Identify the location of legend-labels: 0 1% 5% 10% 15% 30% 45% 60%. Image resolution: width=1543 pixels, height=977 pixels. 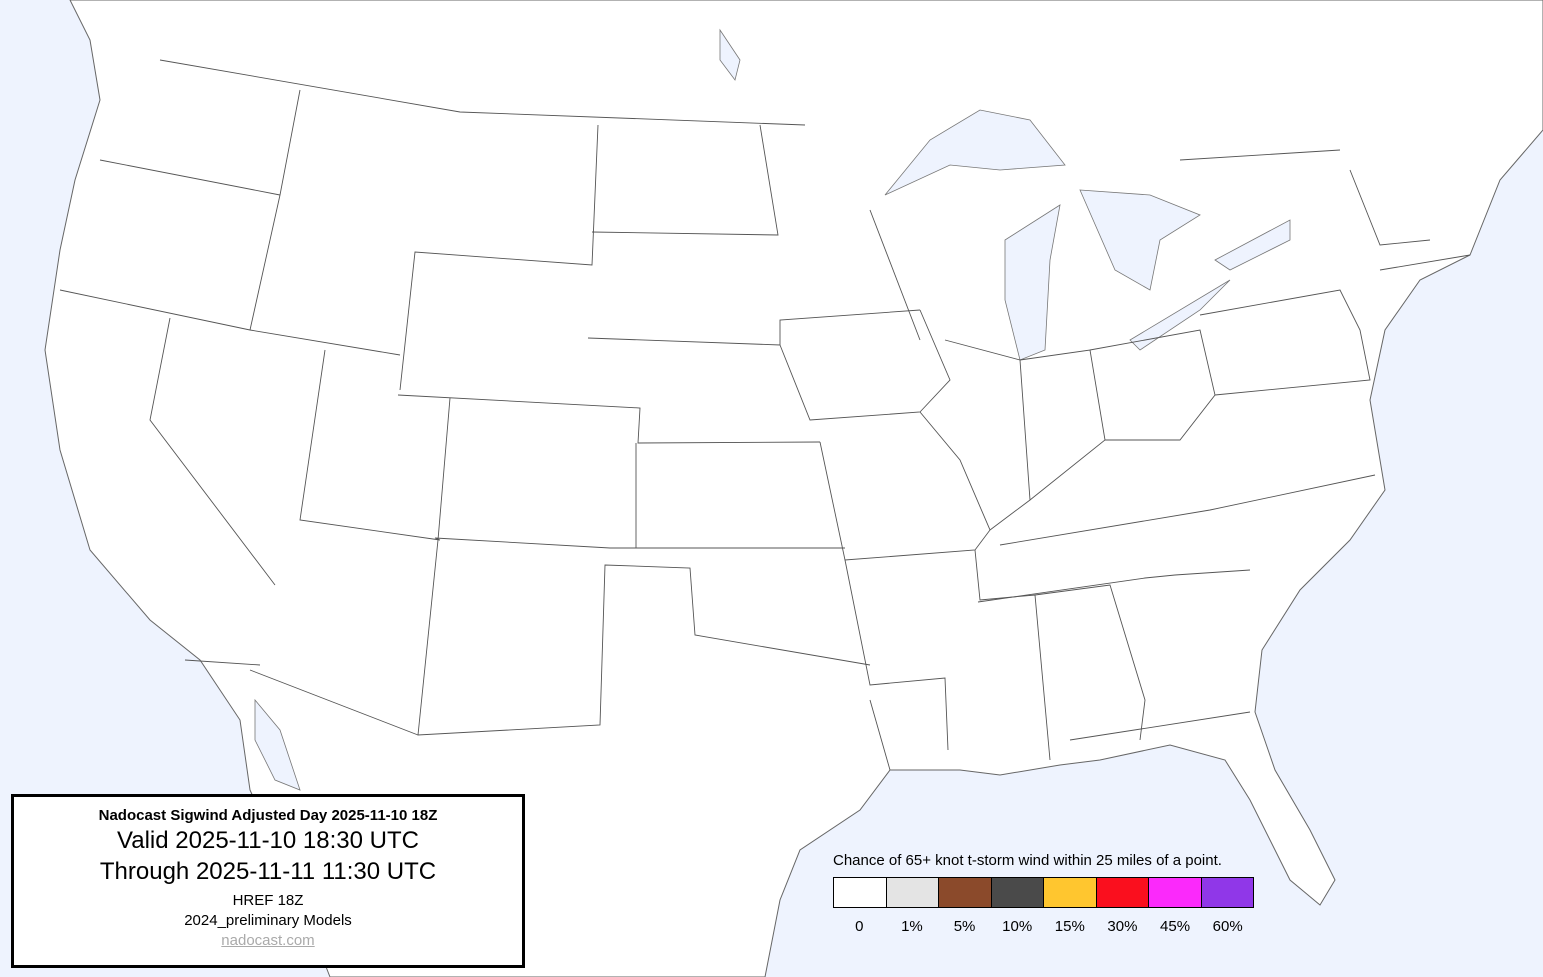
(1043, 926).